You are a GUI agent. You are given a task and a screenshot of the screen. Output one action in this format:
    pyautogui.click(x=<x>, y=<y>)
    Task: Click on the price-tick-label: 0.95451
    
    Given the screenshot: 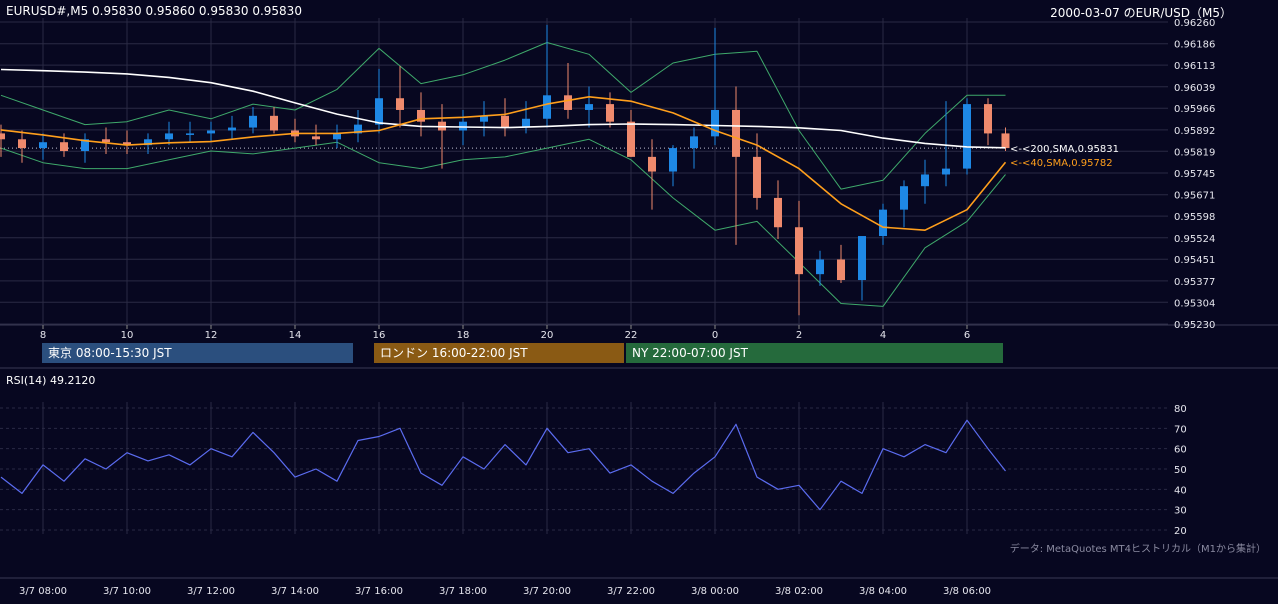 What is the action you would take?
    pyautogui.click(x=1194, y=260)
    